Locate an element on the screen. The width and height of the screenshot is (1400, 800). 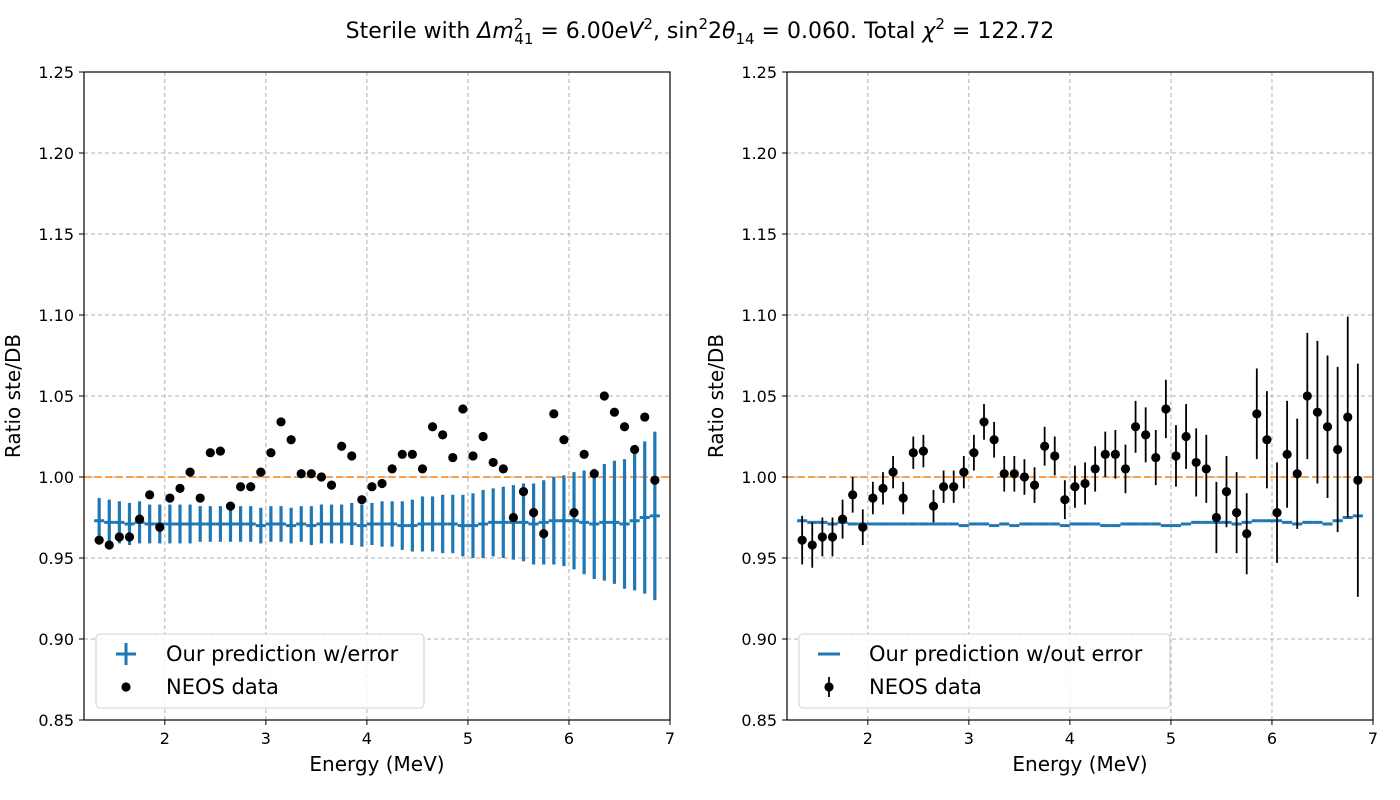
legend-label: NEOS data is located at coordinates (222, 687).